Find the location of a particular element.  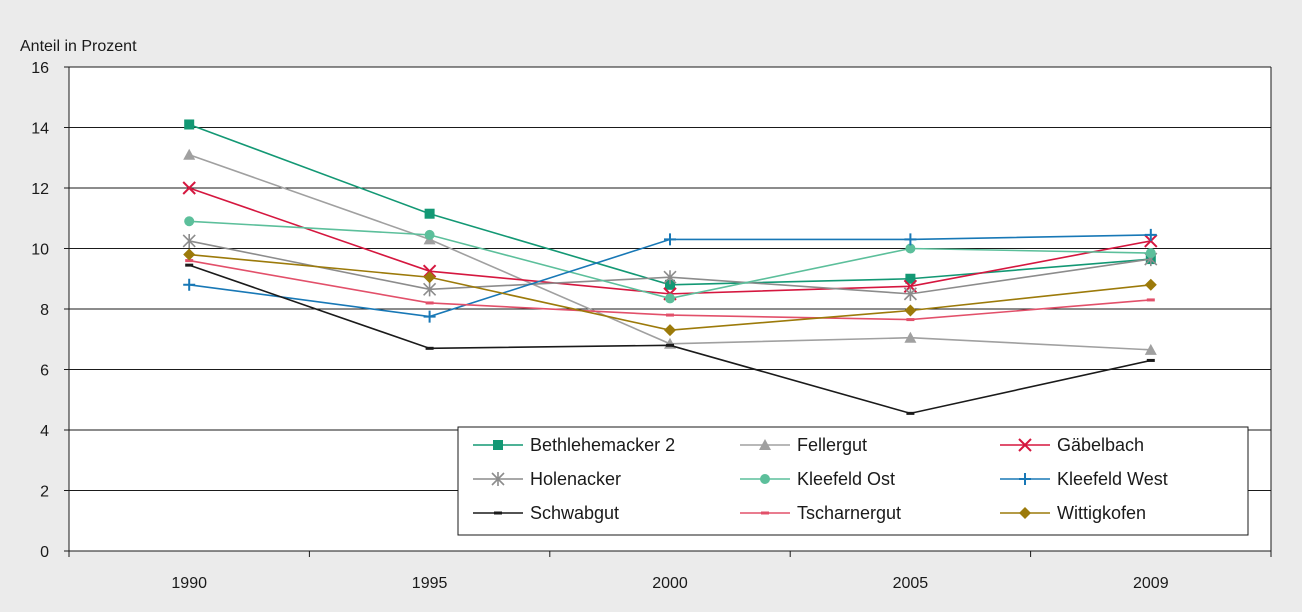

series-kleefeld-west is located at coordinates (670, 275).